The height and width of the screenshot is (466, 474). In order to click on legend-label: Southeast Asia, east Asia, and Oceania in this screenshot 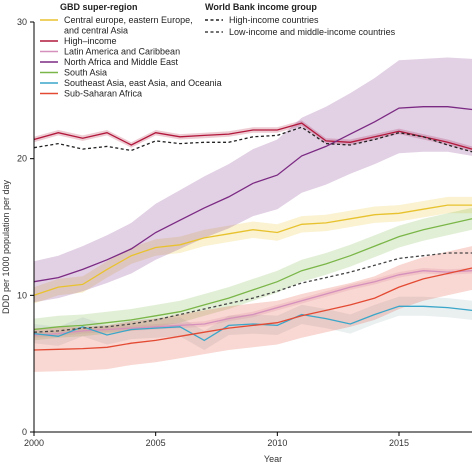, I will do `click(143, 83)`.